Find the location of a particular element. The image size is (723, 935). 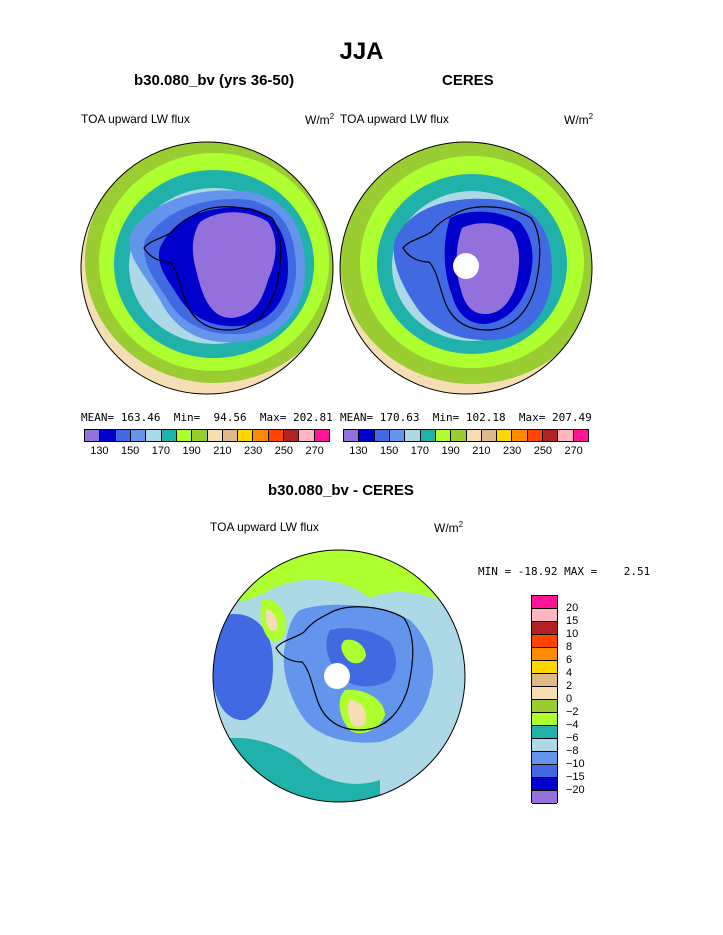

colorbar-tick-label: 8 is located at coordinates (569, 647).